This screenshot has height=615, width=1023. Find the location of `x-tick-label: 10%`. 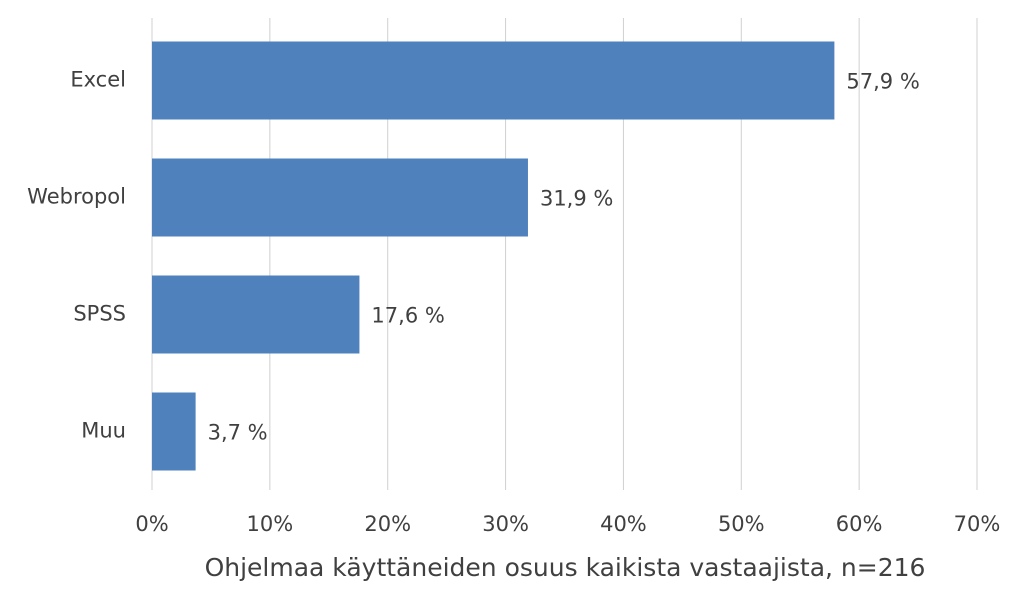

x-tick-label: 10% is located at coordinates (270, 524).